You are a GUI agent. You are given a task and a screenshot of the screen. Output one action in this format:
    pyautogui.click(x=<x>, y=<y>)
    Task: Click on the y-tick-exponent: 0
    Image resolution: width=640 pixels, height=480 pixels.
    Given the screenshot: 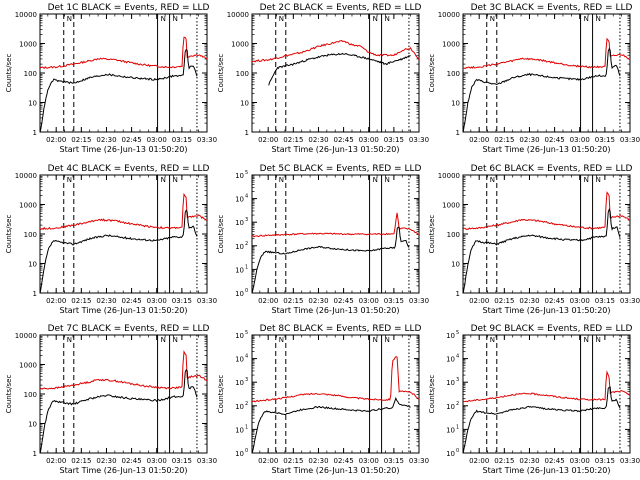 What is the action you would take?
    pyautogui.click(x=457, y=451)
    